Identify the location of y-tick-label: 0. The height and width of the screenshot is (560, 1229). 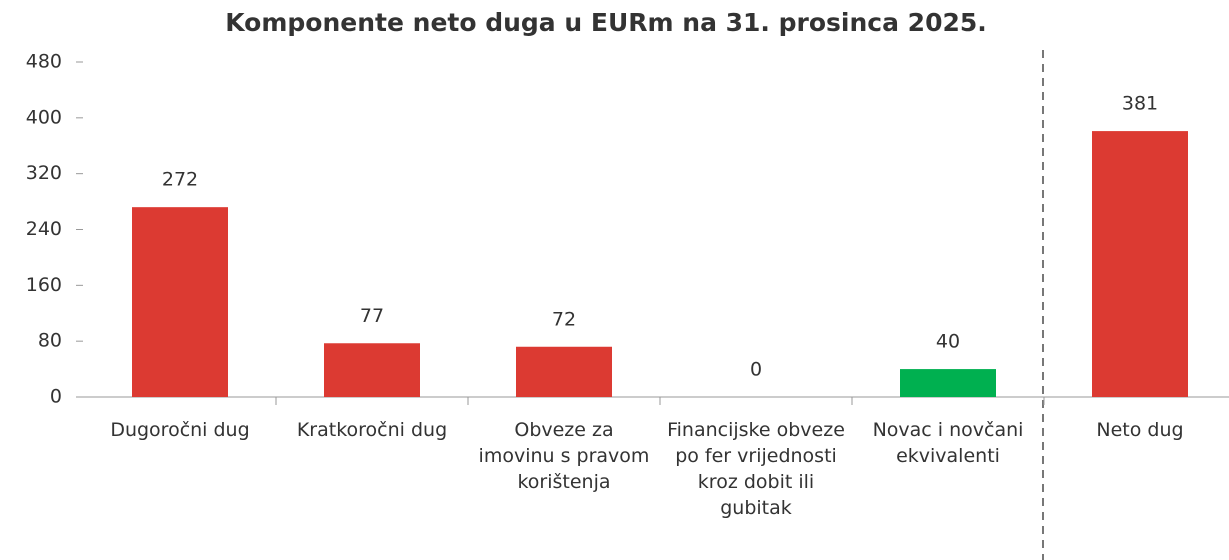
(56, 397).